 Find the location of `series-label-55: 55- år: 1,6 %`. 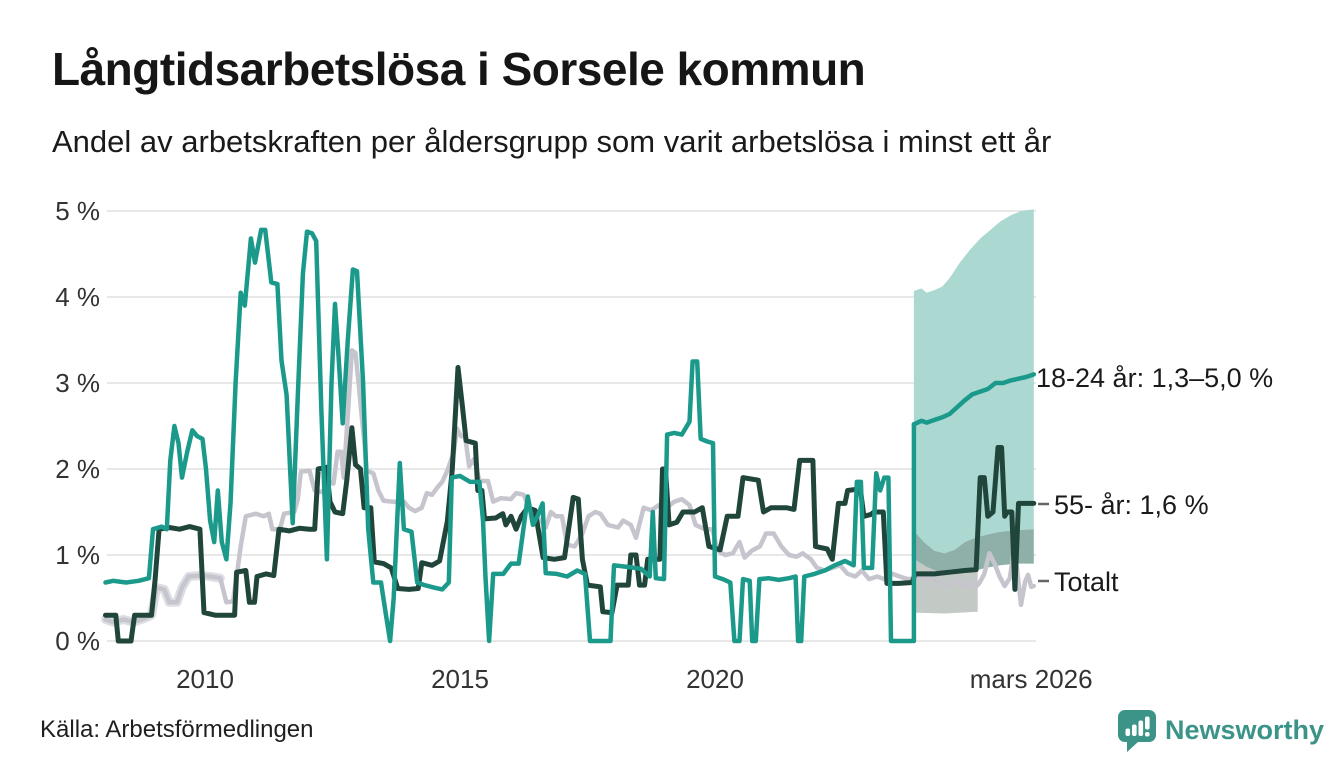

series-label-55: 55- år: 1,6 % is located at coordinates (1131, 505).